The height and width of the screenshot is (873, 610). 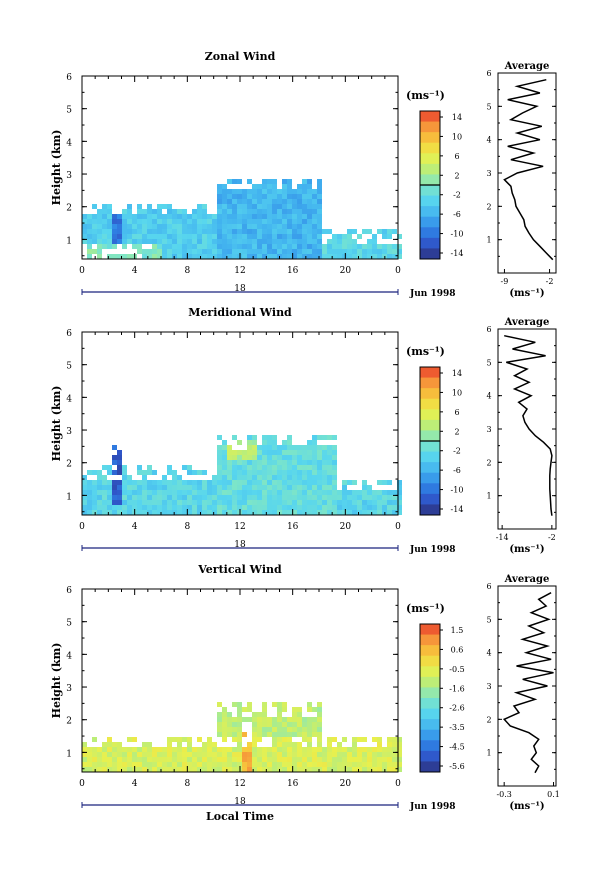 What do you see at coordinates (457, 470) in the screenshot?
I see `colorbar-tick-label: -6` at bounding box center [457, 470].